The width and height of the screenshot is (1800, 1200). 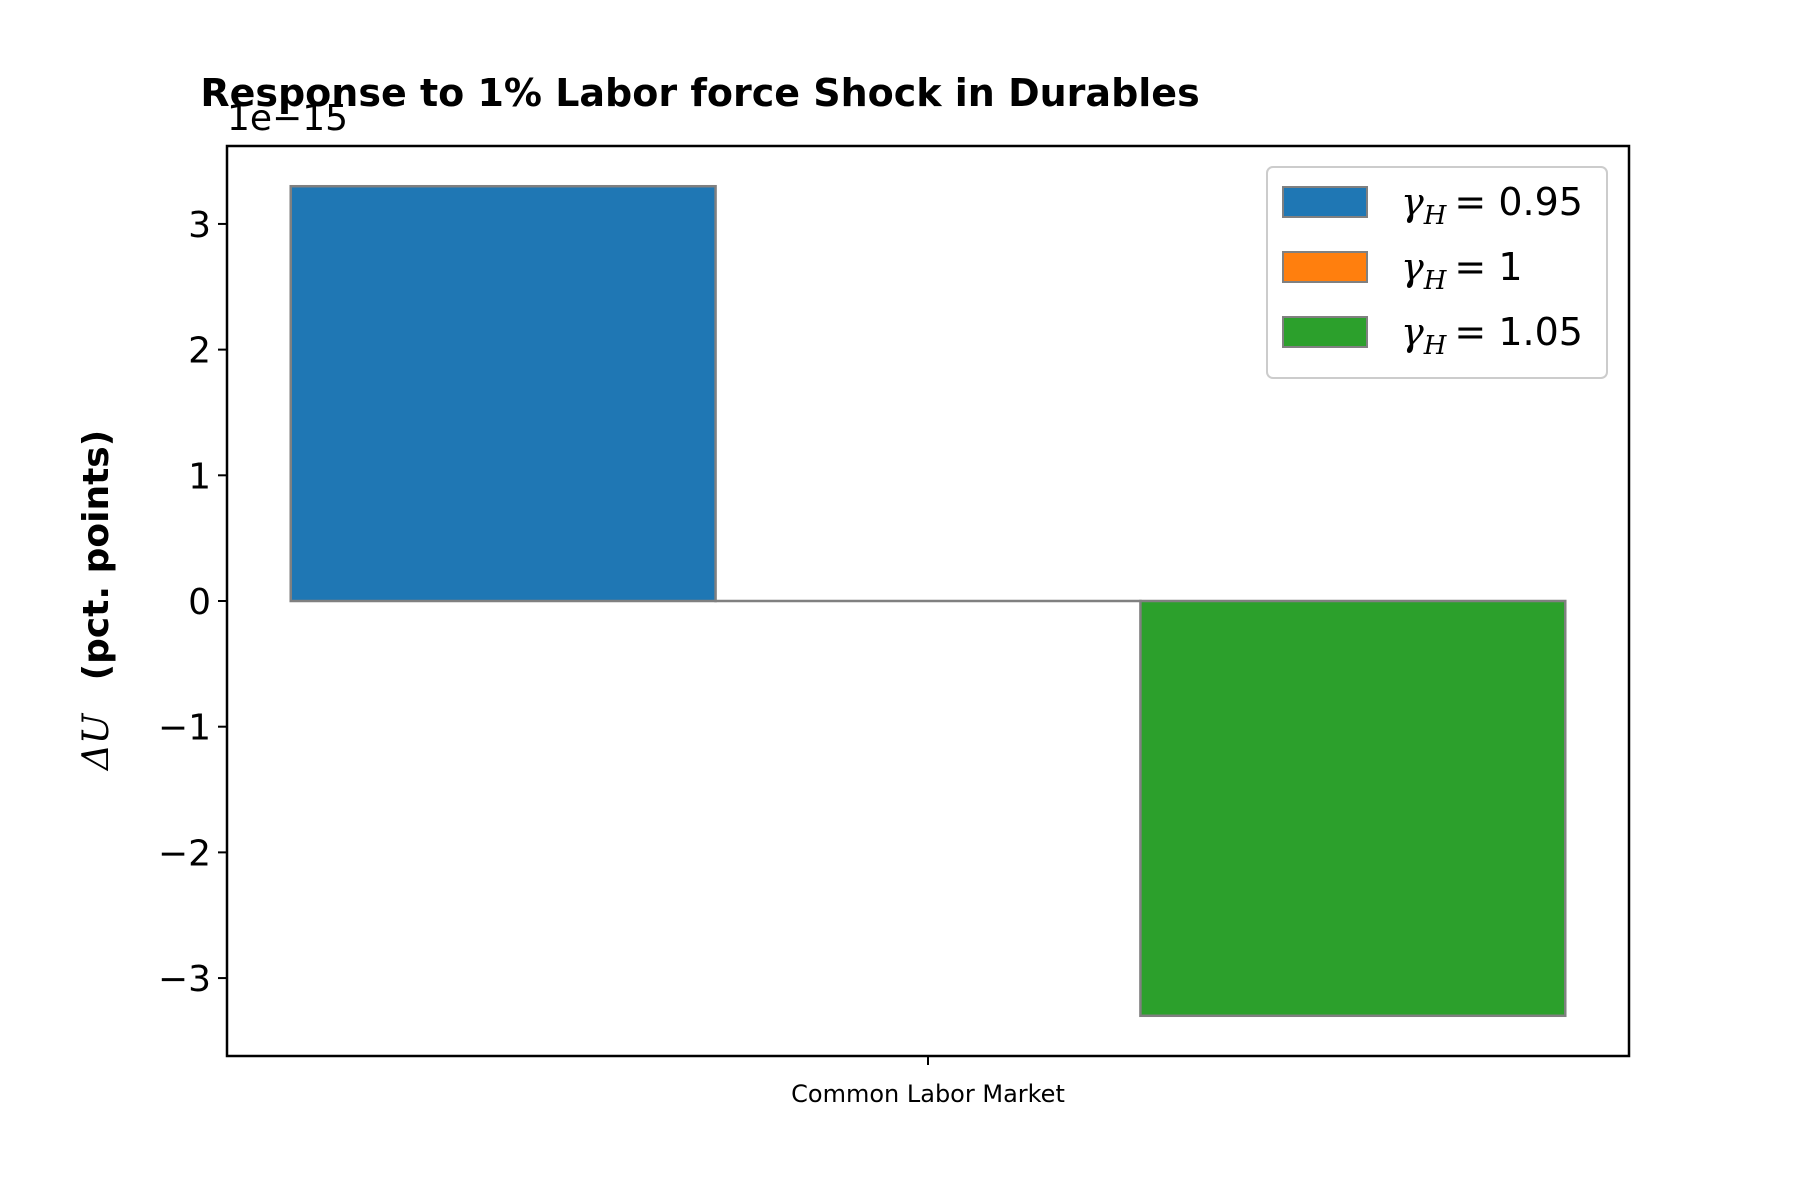 I want to click on y-axis-label-text: (pct. points), so click(x=96, y=555).